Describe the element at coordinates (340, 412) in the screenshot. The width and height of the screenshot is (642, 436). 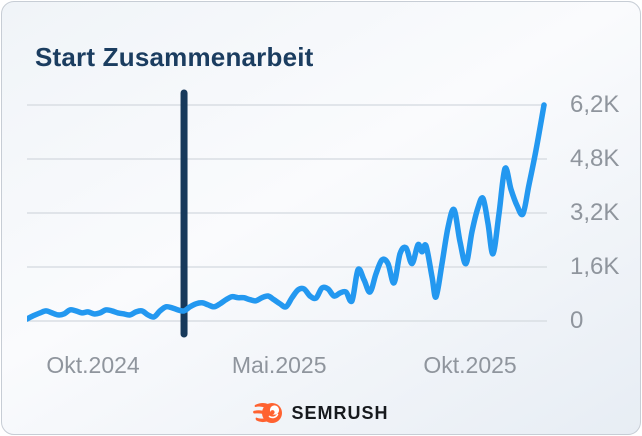
I see `brand-name: SEMRUSH` at that location.